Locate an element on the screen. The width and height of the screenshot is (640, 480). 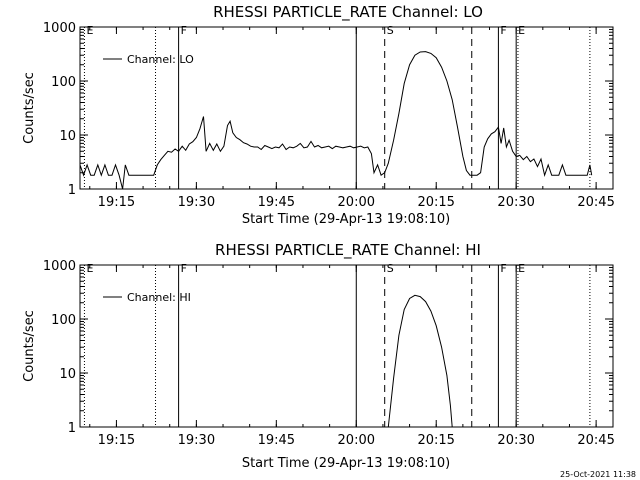
legend-label: Channel: LO is located at coordinates (160, 59).